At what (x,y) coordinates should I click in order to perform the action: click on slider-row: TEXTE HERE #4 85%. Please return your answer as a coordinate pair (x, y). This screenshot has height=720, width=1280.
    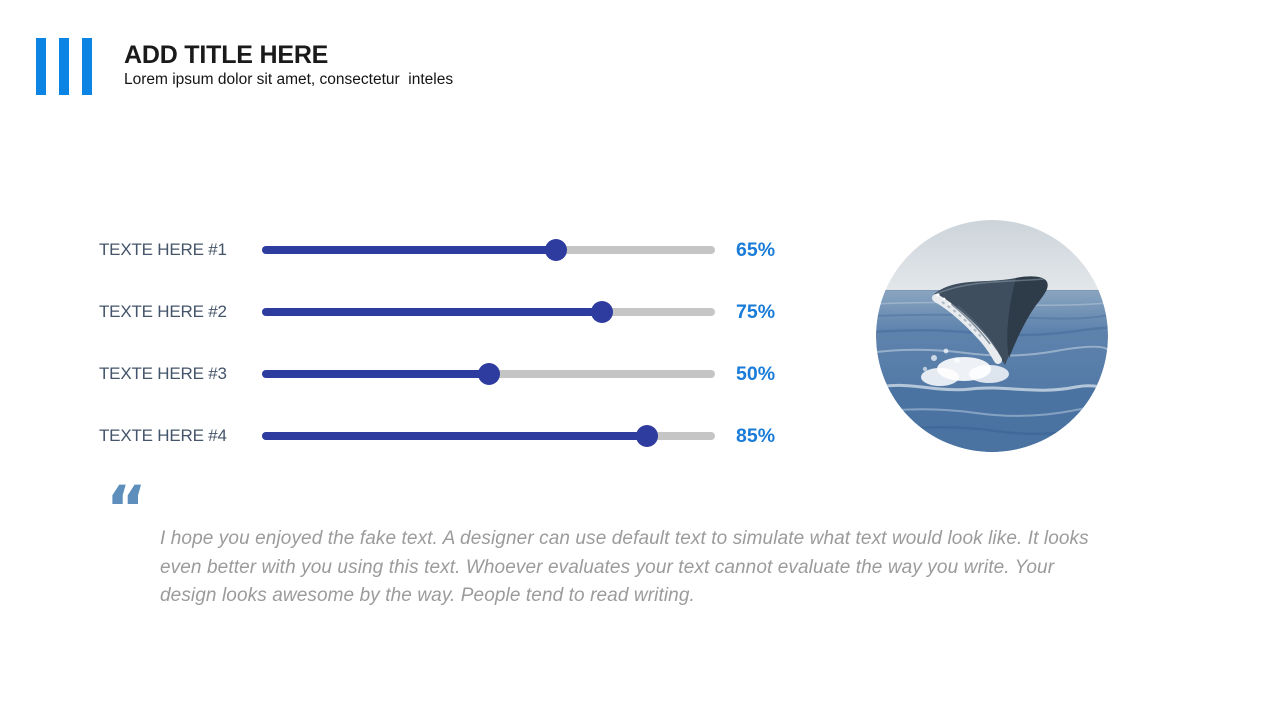
    Looking at the image, I should click on (440, 436).